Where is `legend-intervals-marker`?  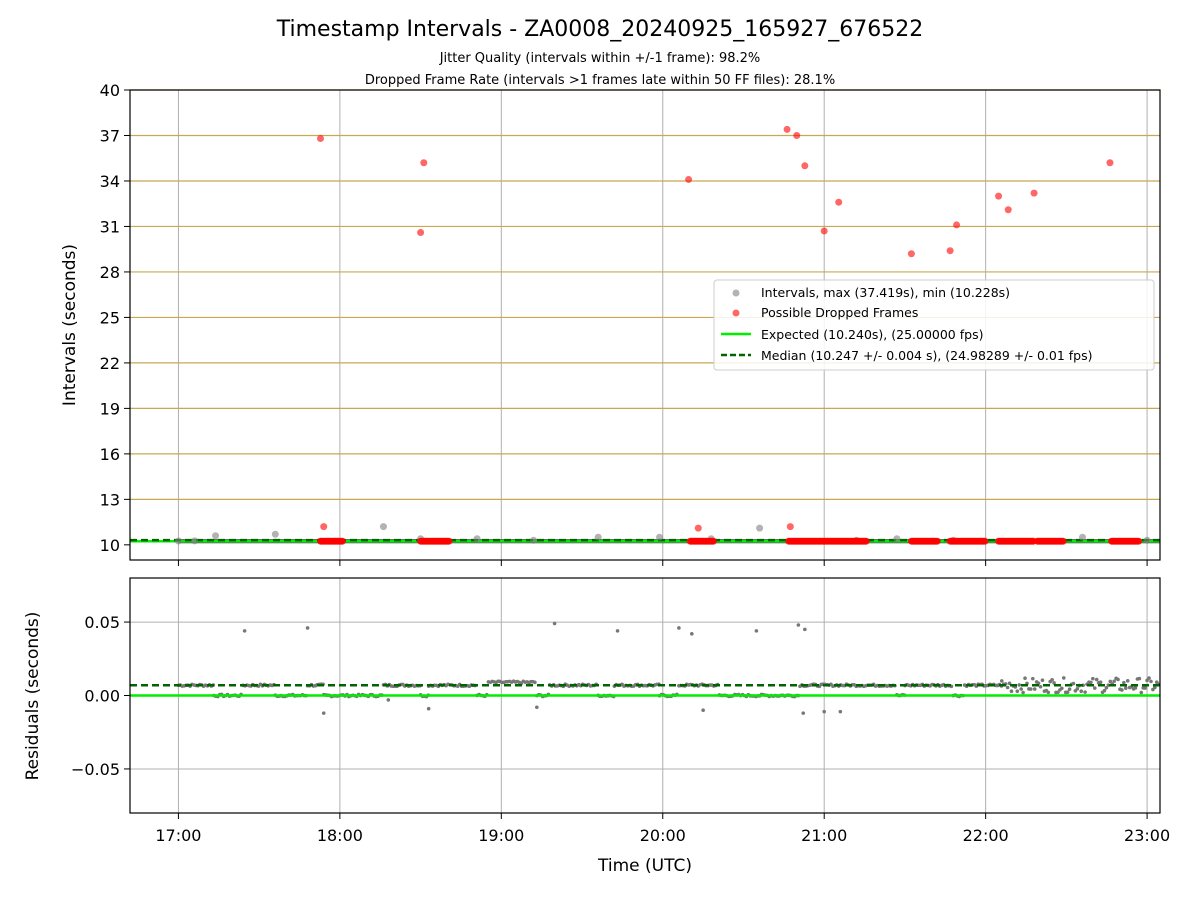 legend-intervals-marker is located at coordinates (736, 293).